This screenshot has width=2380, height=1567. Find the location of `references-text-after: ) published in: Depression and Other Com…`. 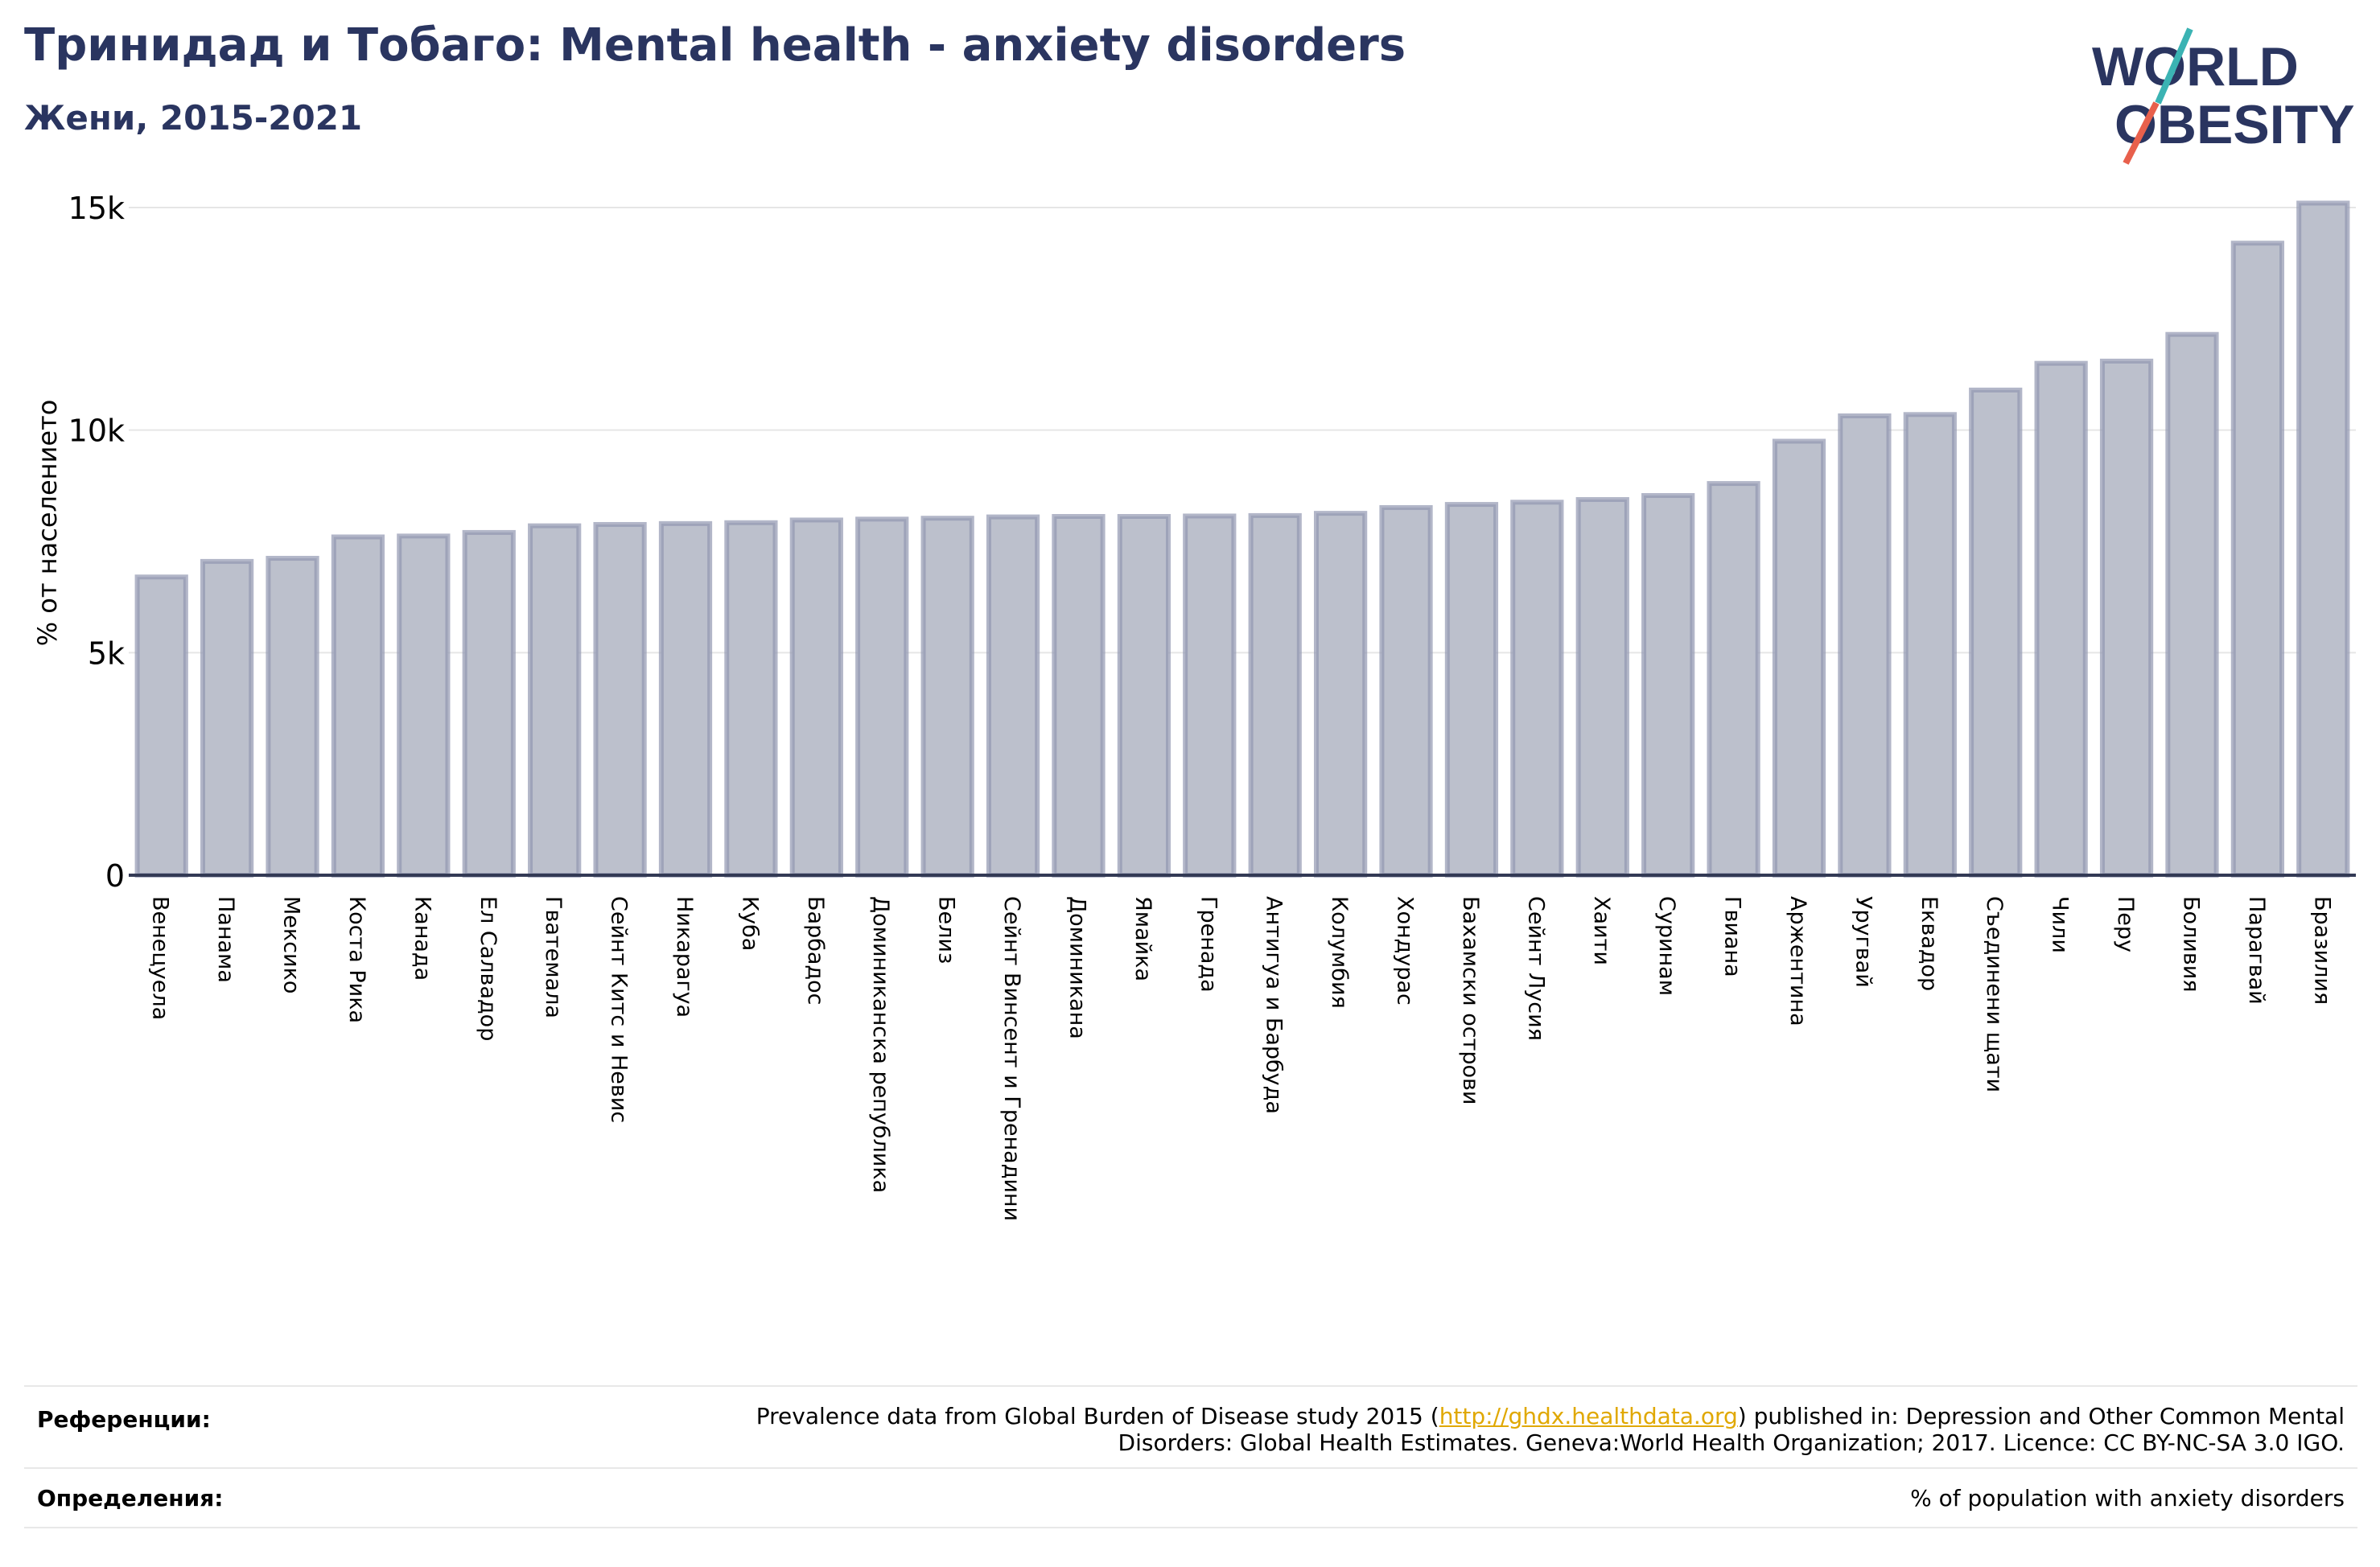

references-text-after: ) published in: Depression and Other Com… is located at coordinates (2041, 1416).